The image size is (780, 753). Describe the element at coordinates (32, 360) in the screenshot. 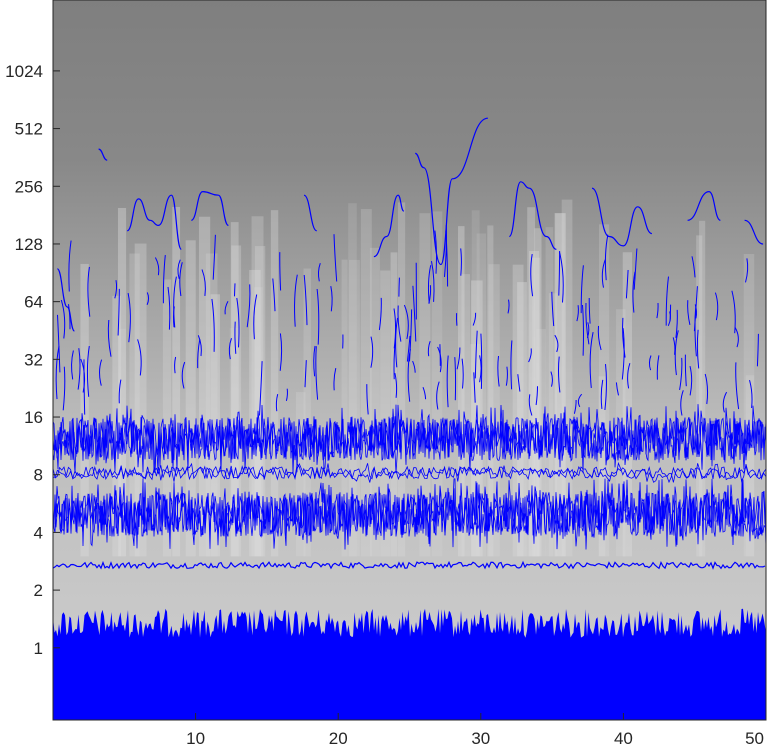

I see `y-axis: 1 2 4 8 16 32 64 128 256 512 1024` at that location.